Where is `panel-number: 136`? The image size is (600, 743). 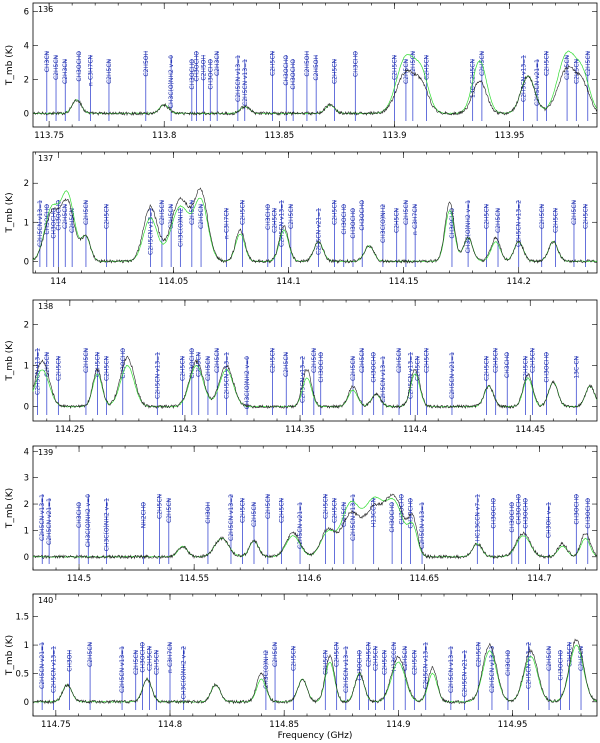
panel-number: 136 is located at coordinates (45, 9).